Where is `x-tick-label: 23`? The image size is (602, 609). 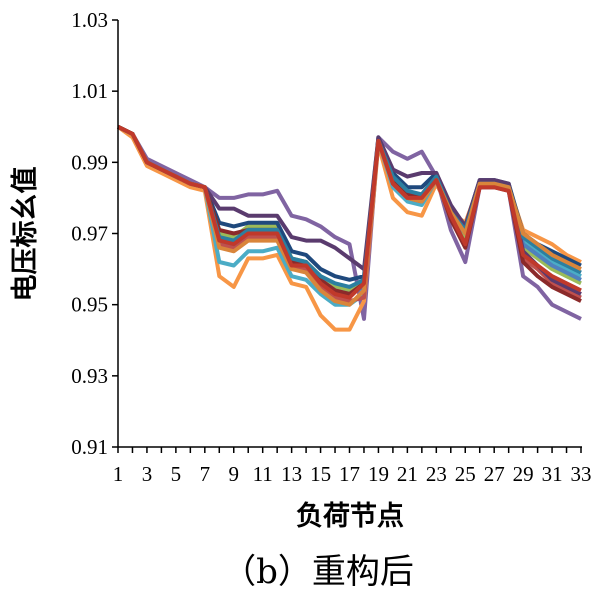
x-tick-label: 23 is located at coordinates (436, 474).